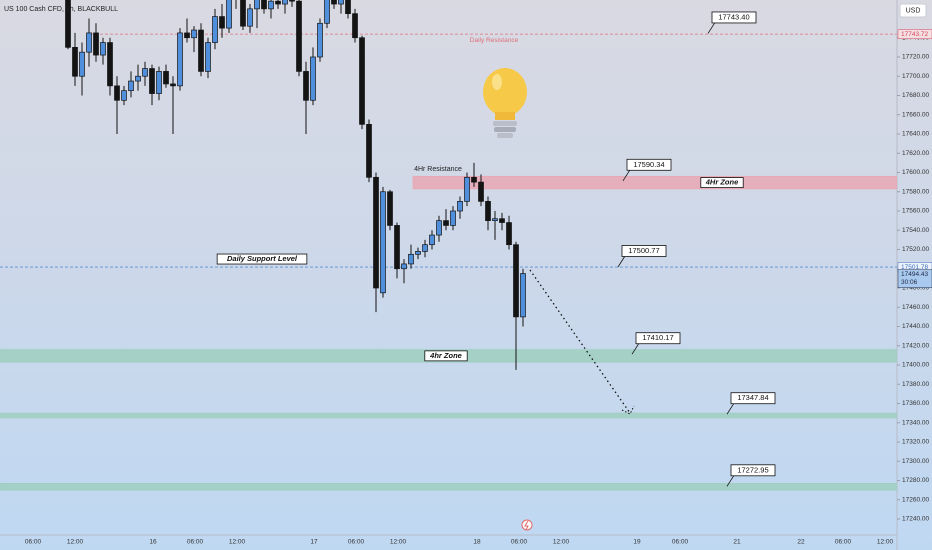 The image size is (932, 550). Describe the element at coordinates (637, 542) in the screenshot. I see `x-tick-label: 19` at that location.